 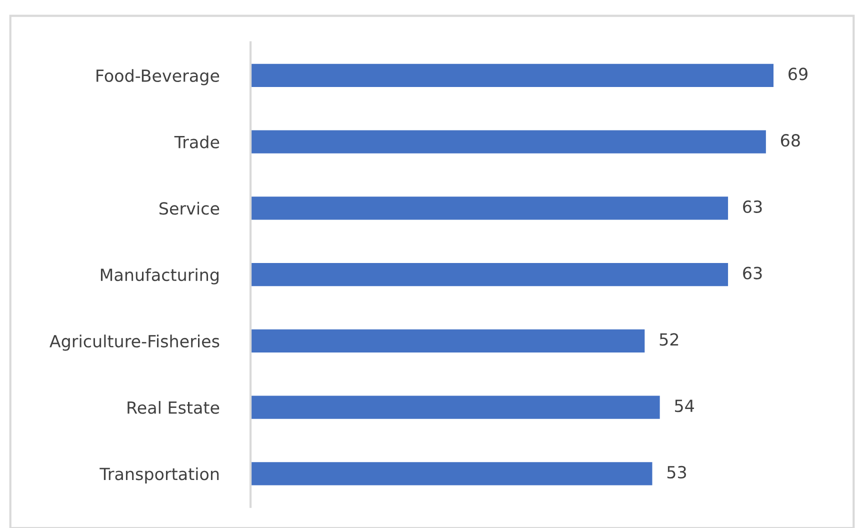 I want to click on y-tick-label: Agriculture-Fisheries, so click(x=135, y=342).